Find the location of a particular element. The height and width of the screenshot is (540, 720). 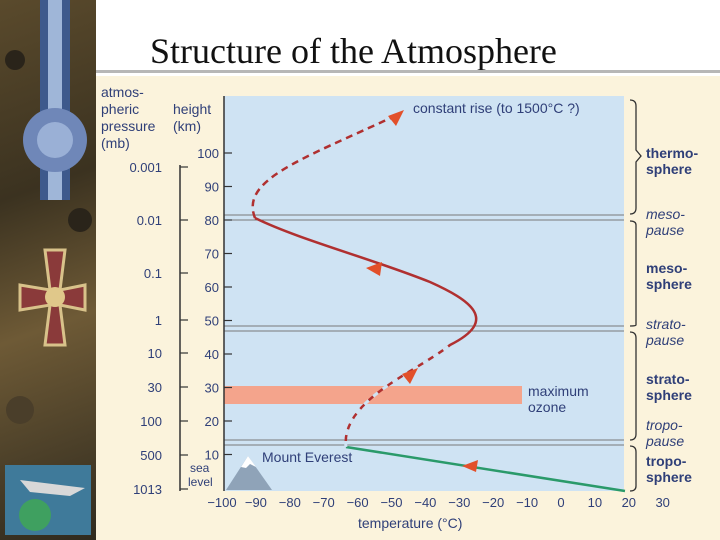

pressure-tick-label: 0.01 is located at coordinates (149, 220).